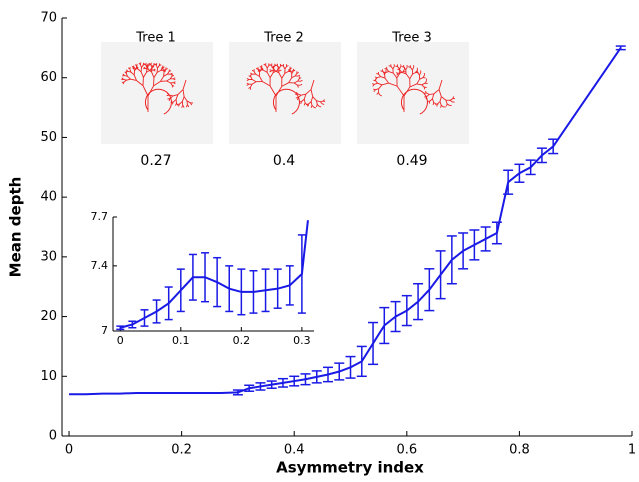  What do you see at coordinates (284, 161) in the screenshot?
I see `tree-value: 0.4` at bounding box center [284, 161].